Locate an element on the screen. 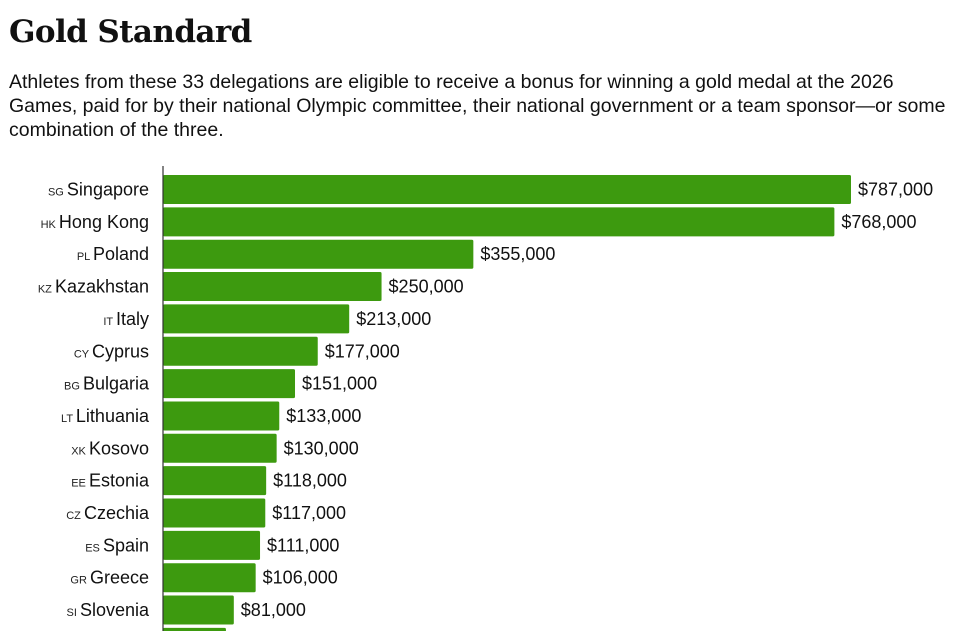 The height and width of the screenshot is (631, 955). country-name: Slovenia is located at coordinates (115, 610).